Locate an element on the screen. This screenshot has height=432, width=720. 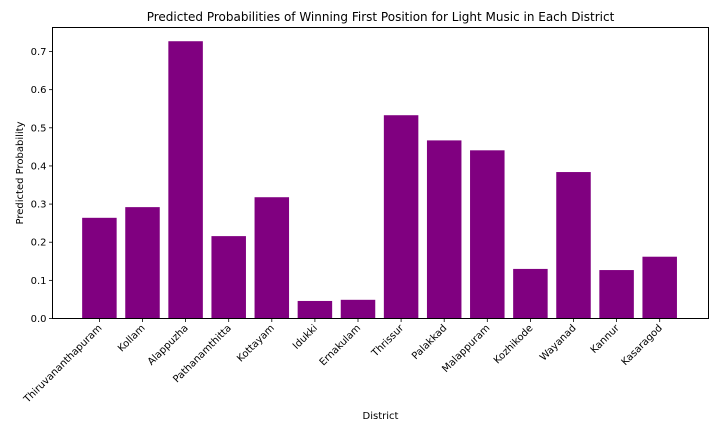
bar-kottayam is located at coordinates (272, 258).